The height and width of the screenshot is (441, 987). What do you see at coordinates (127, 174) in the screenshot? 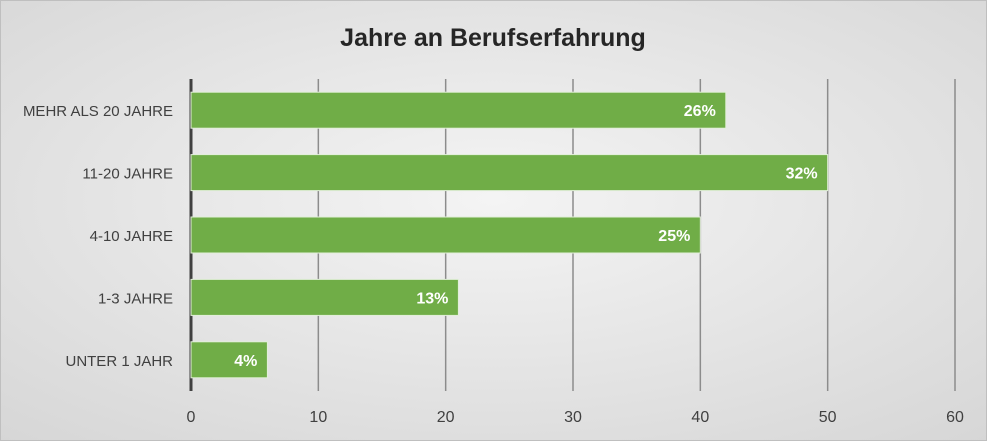
I see `y-tick-label: 11-20 JAHRE` at bounding box center [127, 174].